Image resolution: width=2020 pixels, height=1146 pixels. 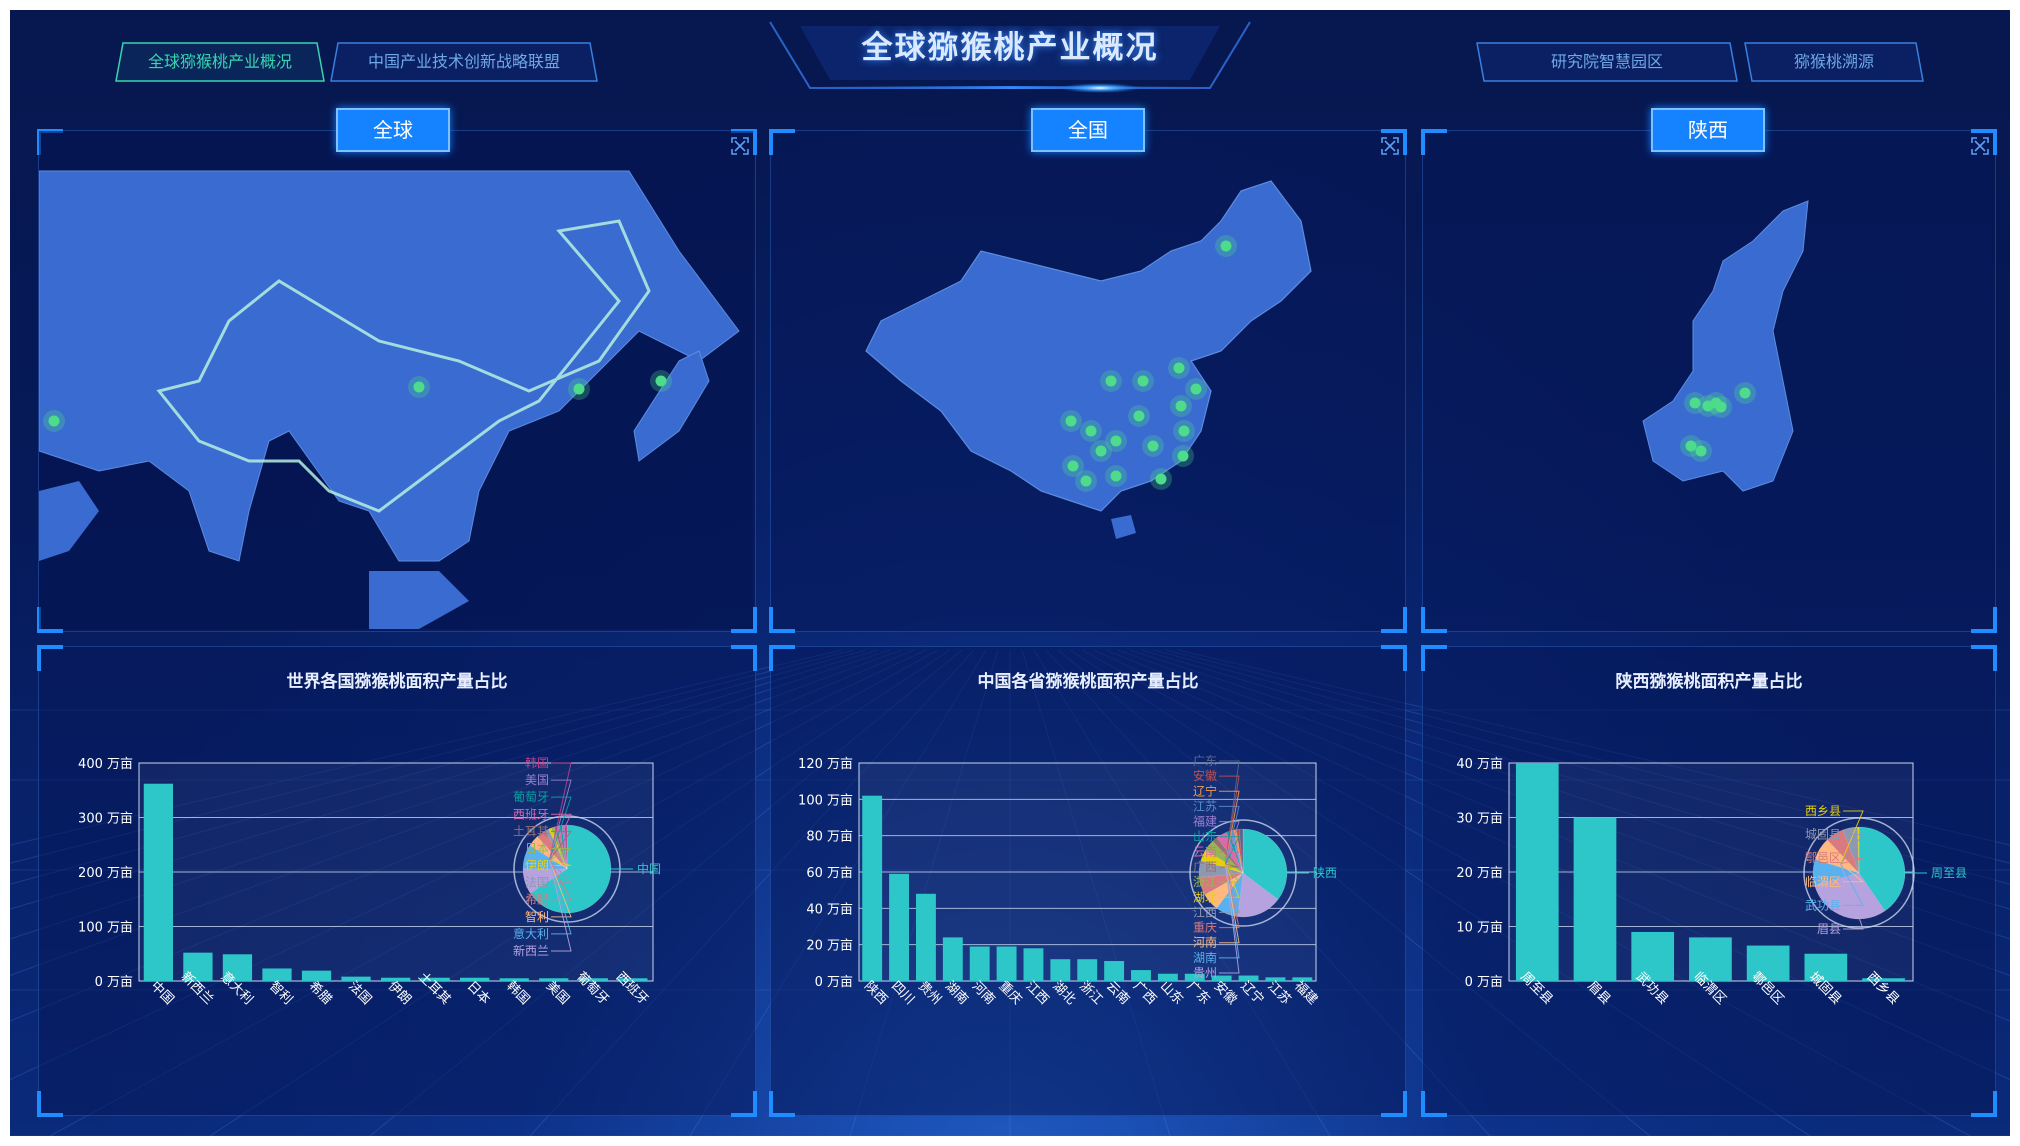 What do you see at coordinates (1708, 380) in the screenshot?
I see `shaanxi-map` at bounding box center [1708, 380].